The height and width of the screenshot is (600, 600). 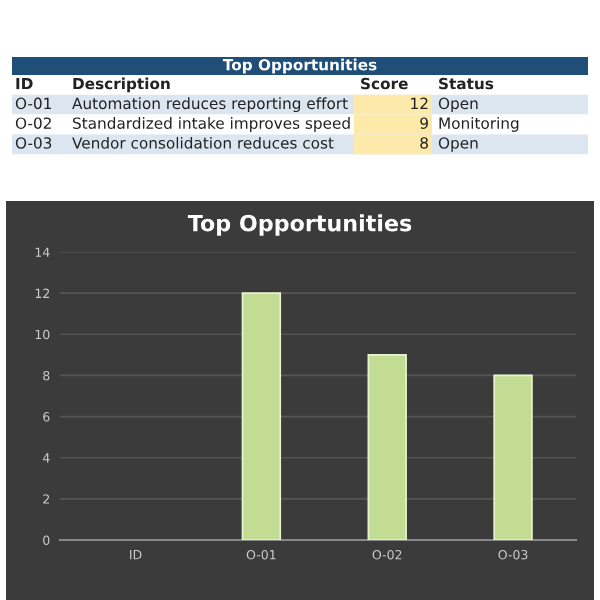 I want to click on chart-title: Top Opportunities, so click(x=299, y=225).